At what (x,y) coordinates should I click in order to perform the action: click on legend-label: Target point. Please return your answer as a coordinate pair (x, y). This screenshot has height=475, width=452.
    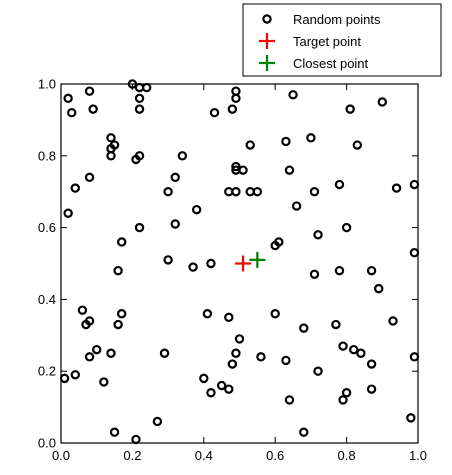
    Looking at the image, I should click on (327, 41).